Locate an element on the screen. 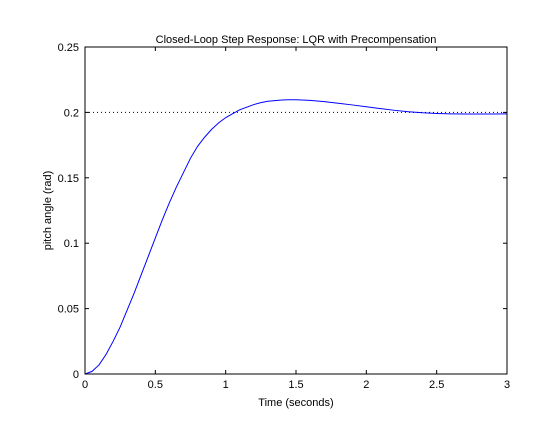  y-tick-label: 0.1 is located at coordinates (71, 244).